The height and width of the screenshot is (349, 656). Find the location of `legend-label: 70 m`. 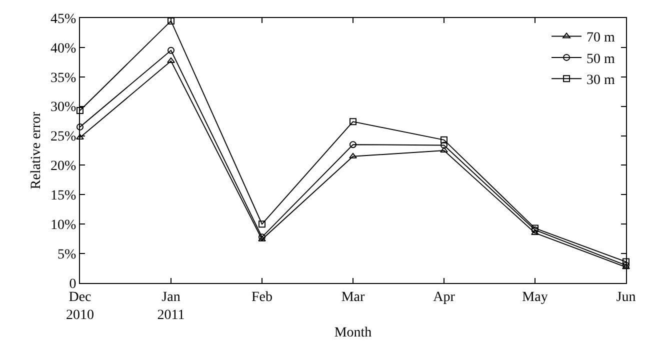

legend-label: 70 m is located at coordinates (601, 38).